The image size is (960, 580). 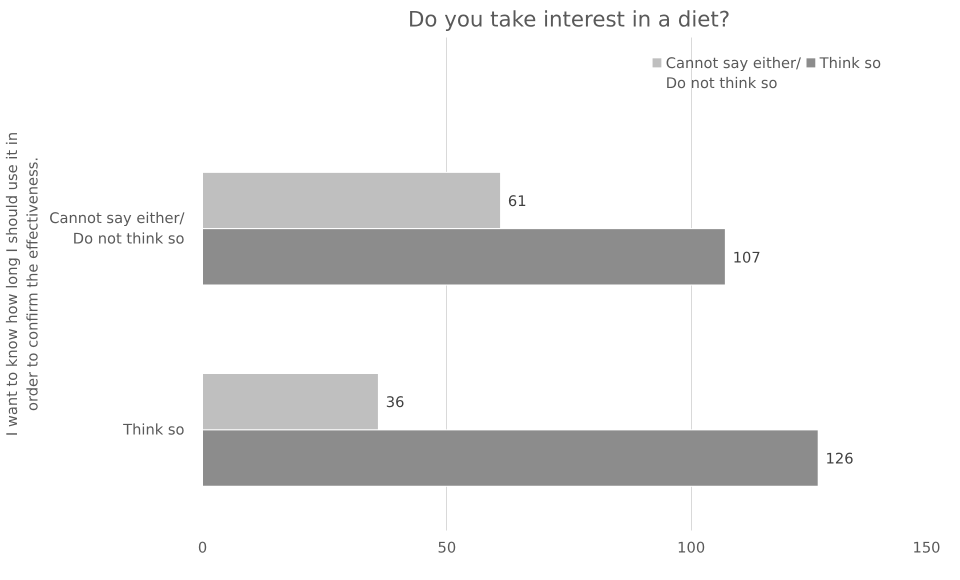 What do you see at coordinates (840, 459) in the screenshot?
I see `data-label: 126` at bounding box center [840, 459].